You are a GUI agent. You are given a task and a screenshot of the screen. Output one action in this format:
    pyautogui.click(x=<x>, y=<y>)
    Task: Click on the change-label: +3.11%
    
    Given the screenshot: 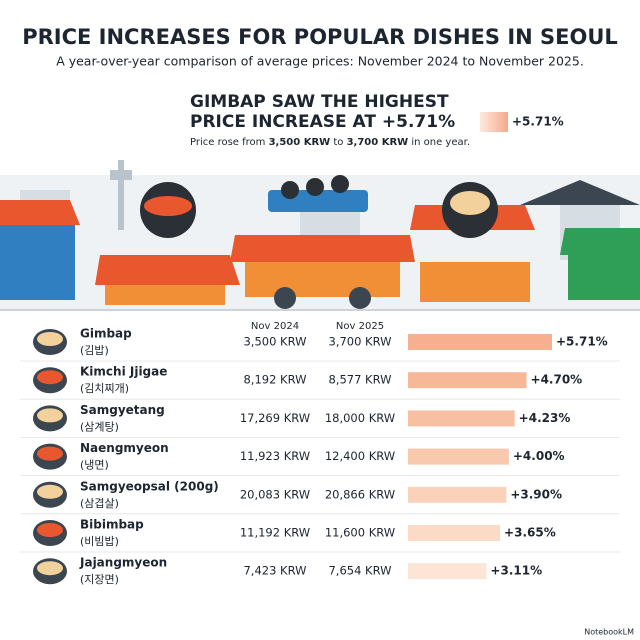 What is the action you would take?
    pyautogui.click(x=516, y=571)
    